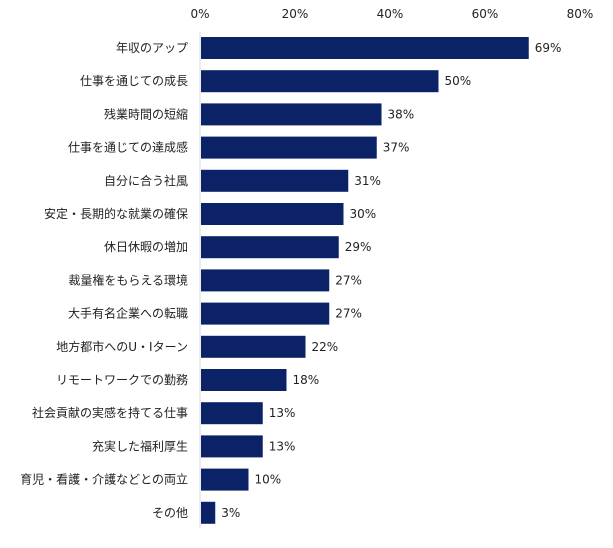 Image resolution: width=613 pixels, height=548 pixels. Describe the element at coordinates (396, 148) in the screenshot. I see `value-label: 37%` at that location.